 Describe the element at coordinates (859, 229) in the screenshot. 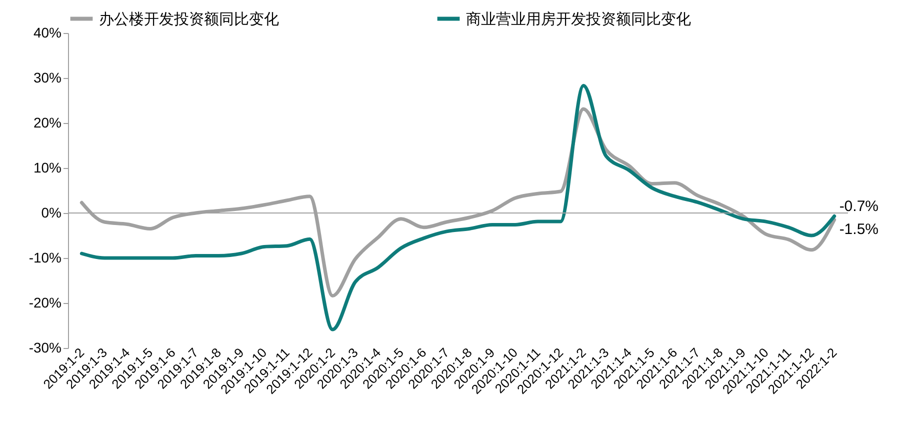

I see `data-label: -1.5%` at that location.